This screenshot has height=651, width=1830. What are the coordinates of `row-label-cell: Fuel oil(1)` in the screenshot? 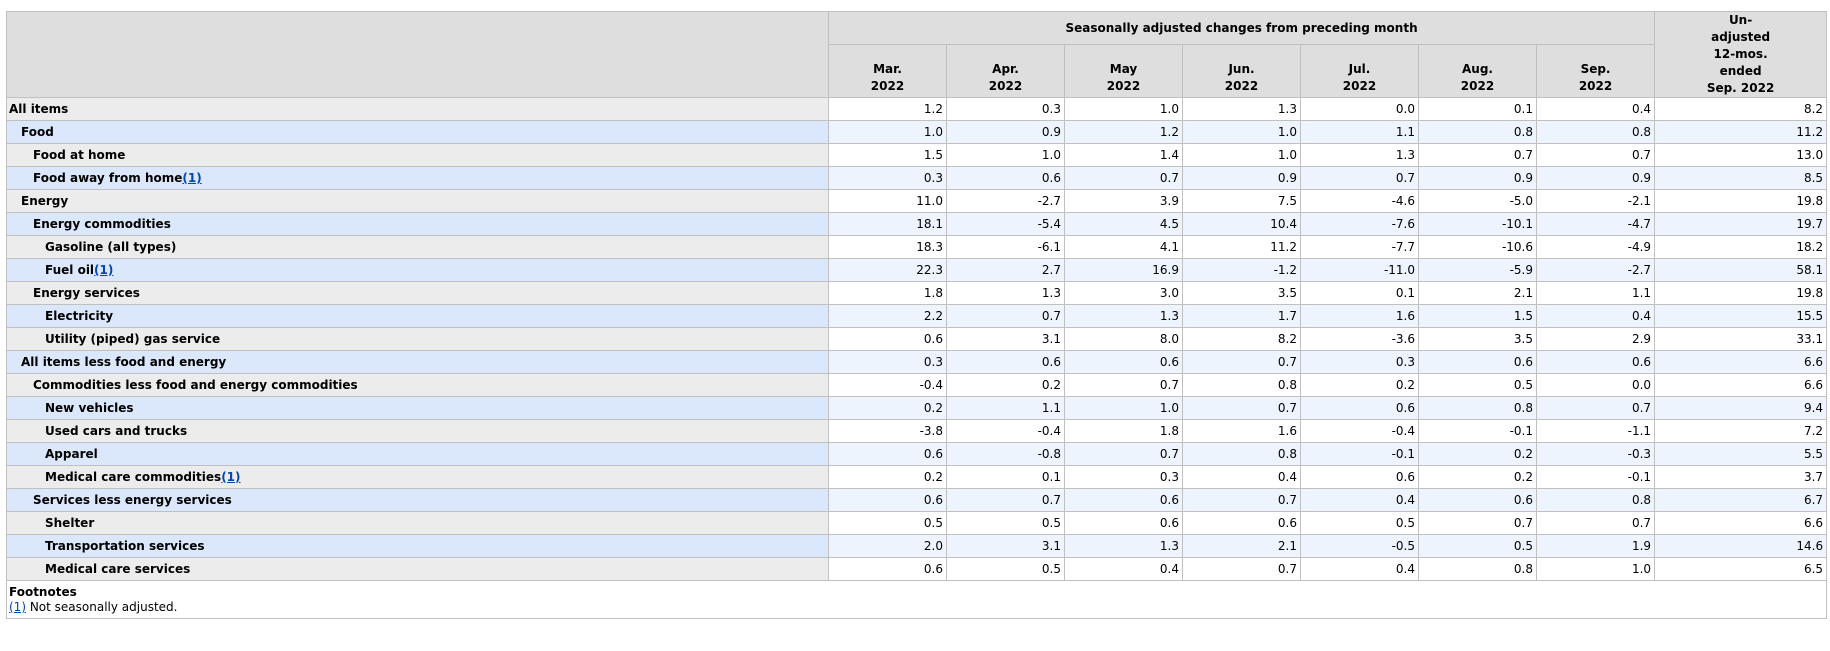 It's located at (417, 270).